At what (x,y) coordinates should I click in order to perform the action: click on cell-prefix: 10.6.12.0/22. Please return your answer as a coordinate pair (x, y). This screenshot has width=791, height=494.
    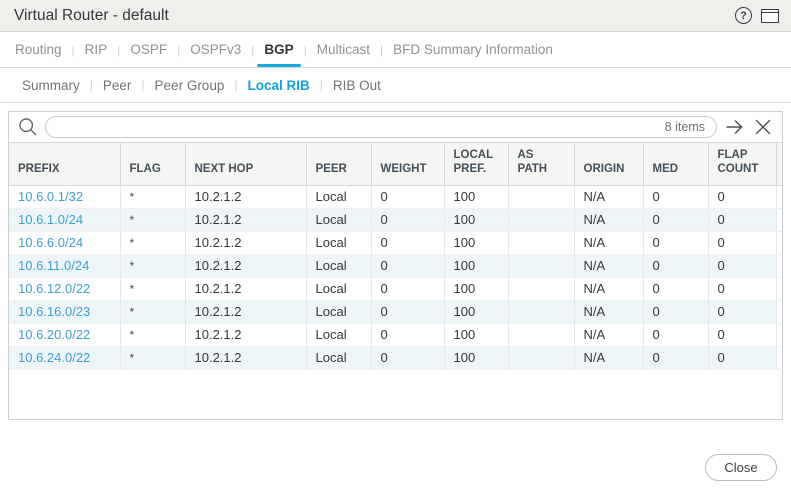
    Looking at the image, I should click on (64, 289).